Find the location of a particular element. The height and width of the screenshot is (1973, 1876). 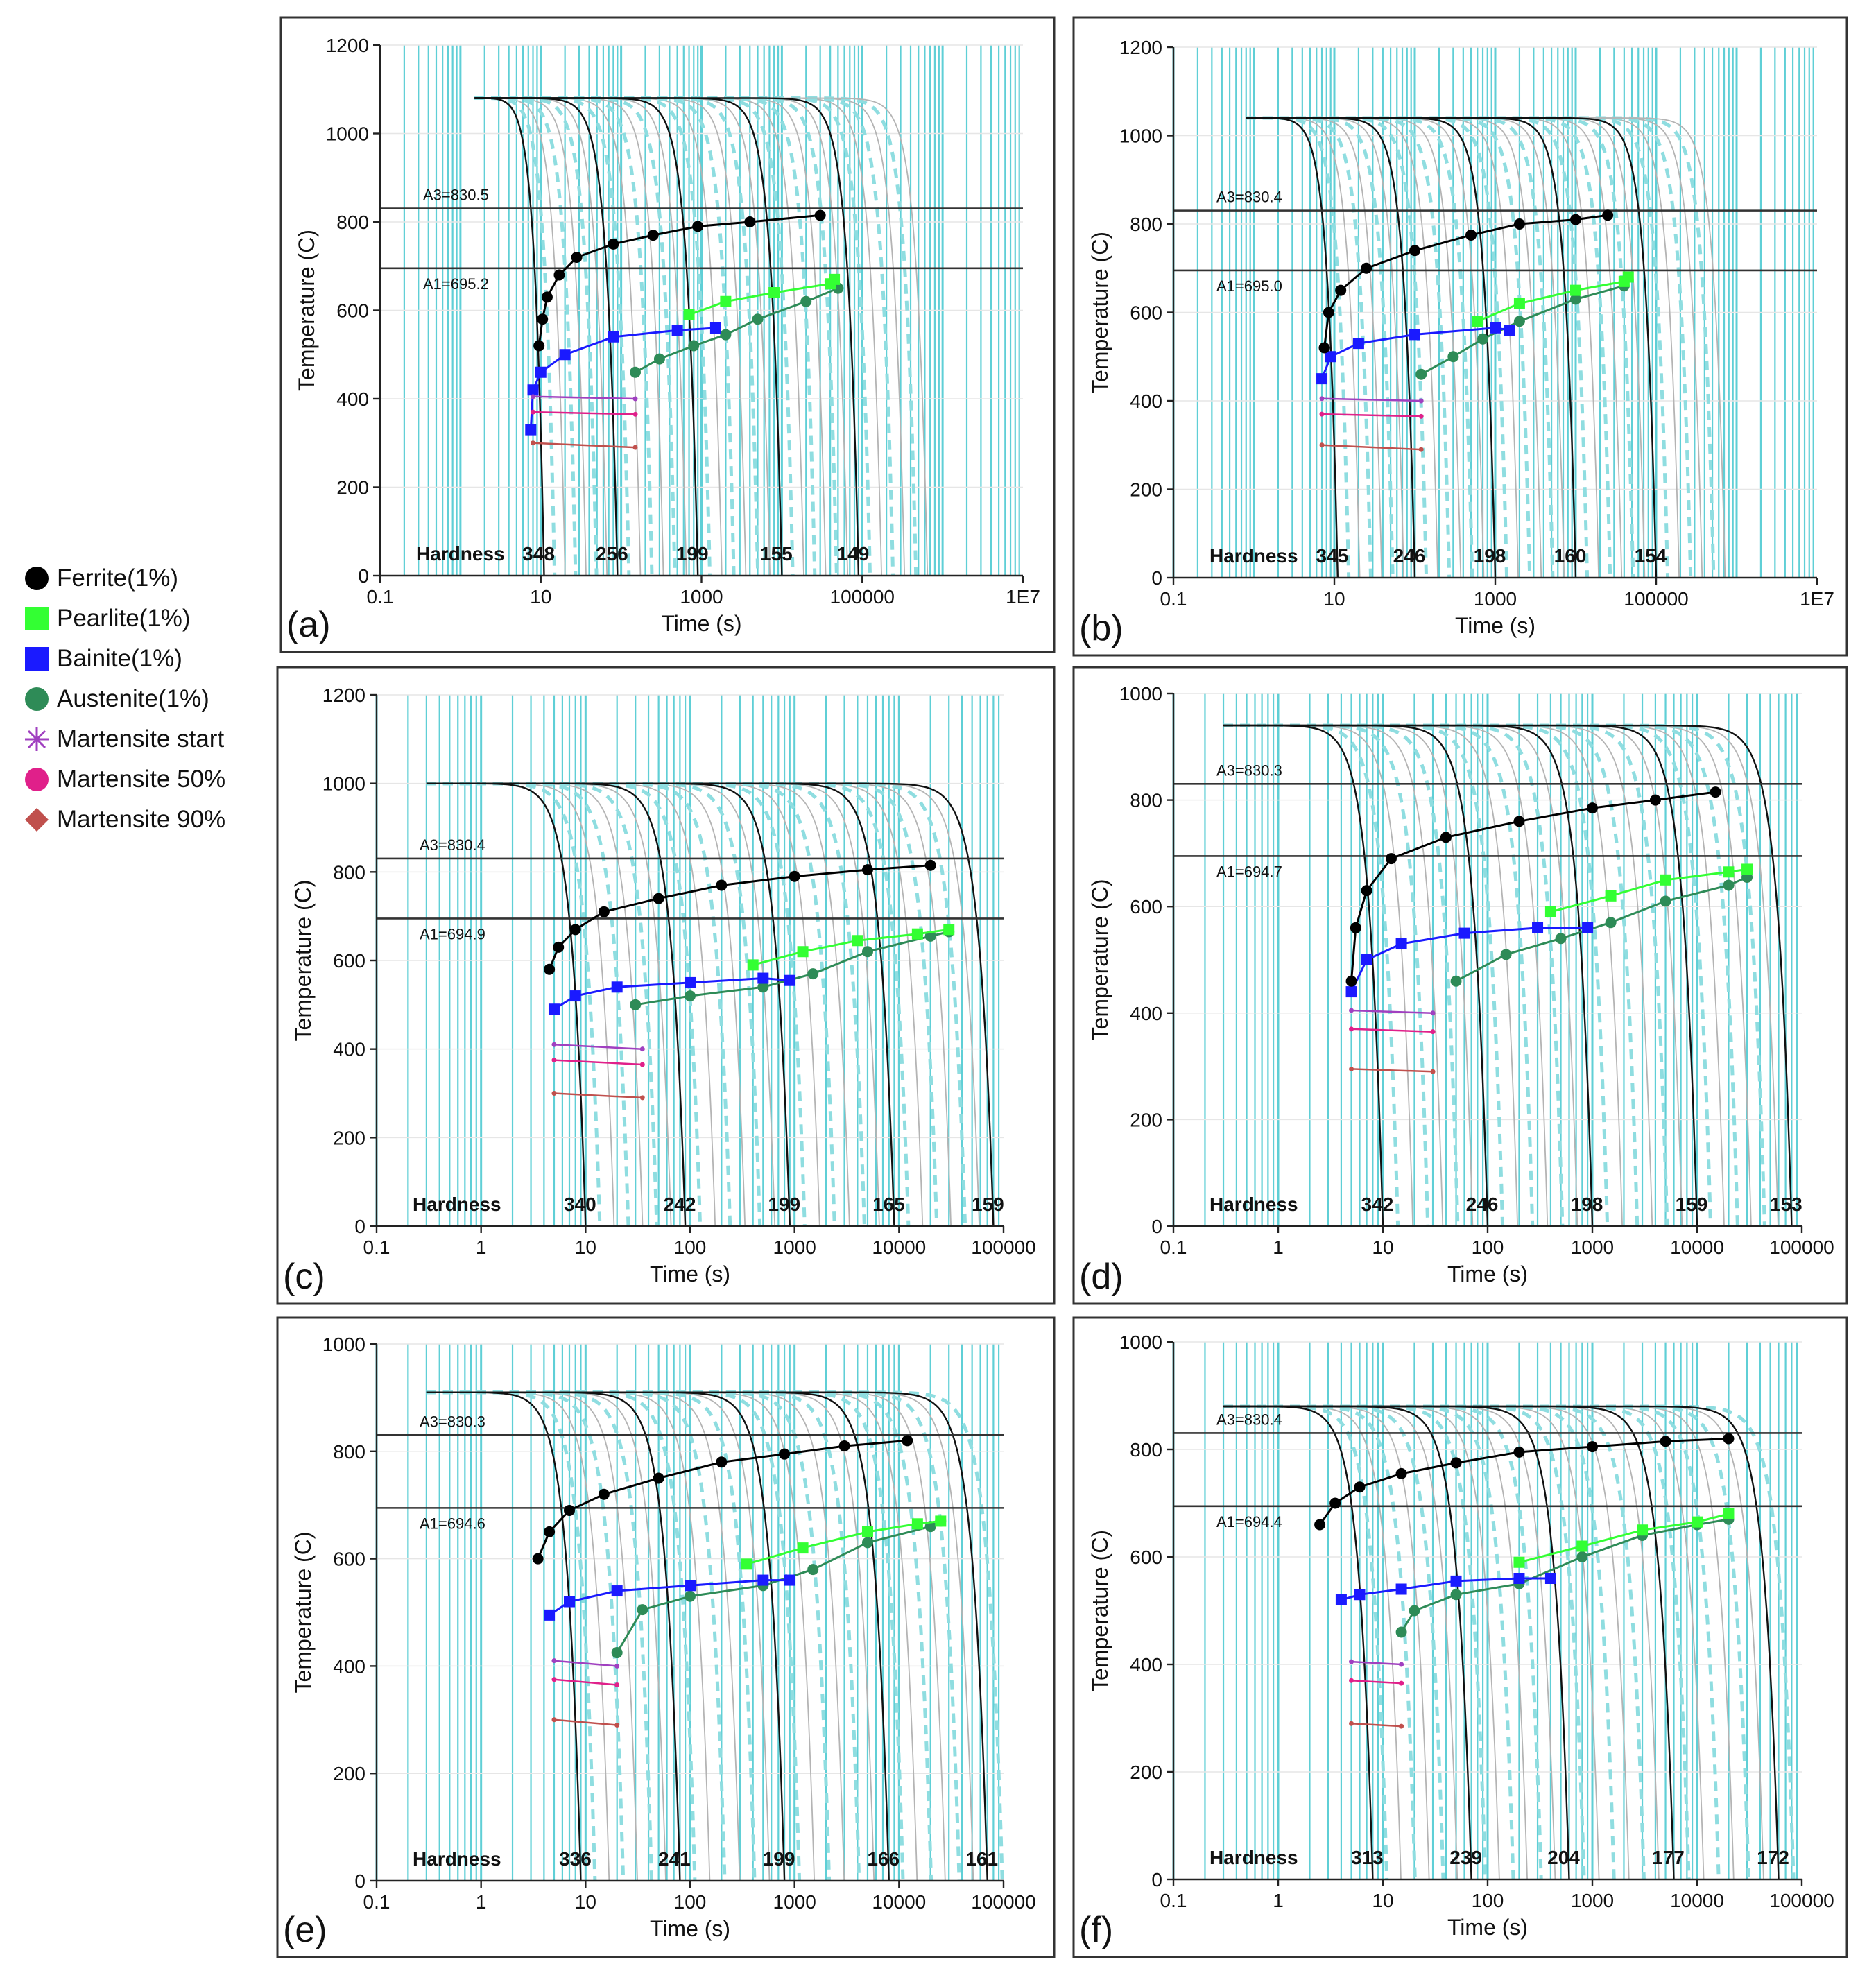

series-bainite is located at coordinates (1415, 353).